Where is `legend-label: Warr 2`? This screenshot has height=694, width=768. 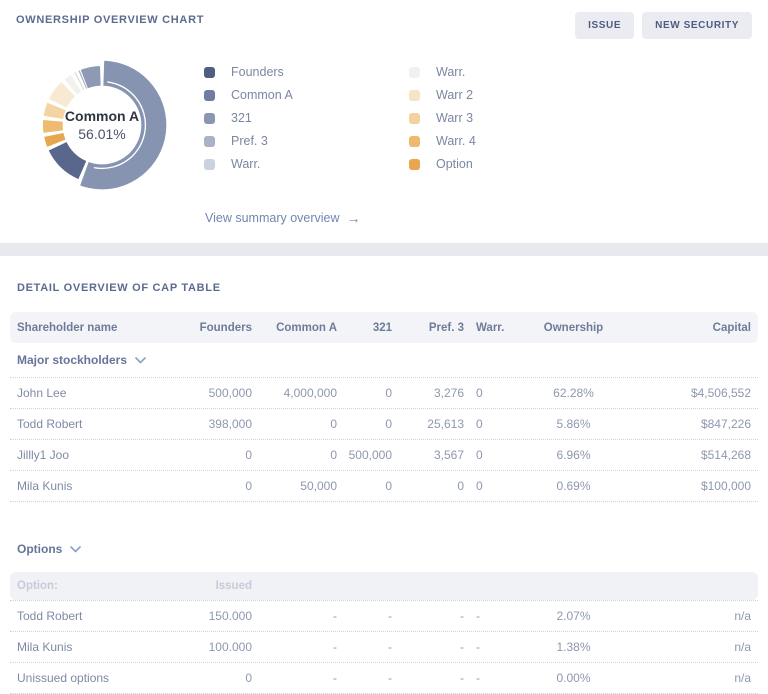
legend-label: Warr 2 is located at coordinates (455, 95).